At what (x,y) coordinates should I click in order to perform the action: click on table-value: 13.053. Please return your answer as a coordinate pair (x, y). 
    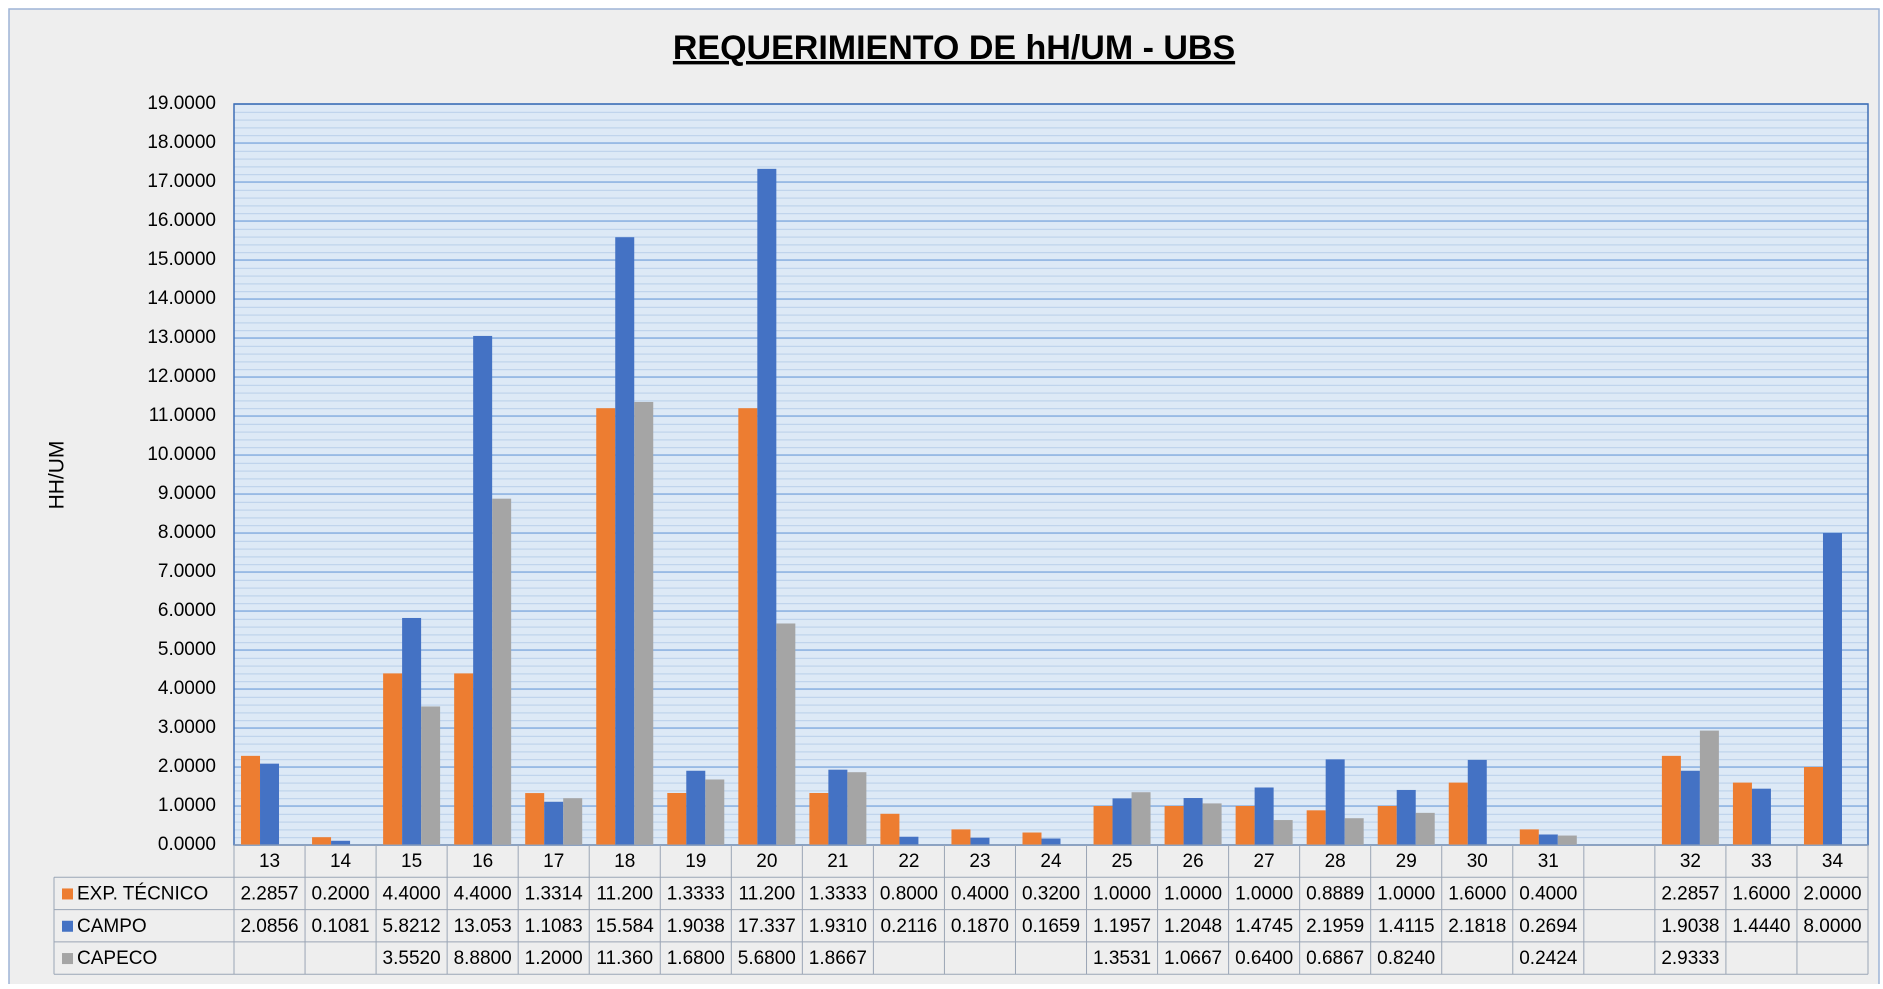
    Looking at the image, I should click on (483, 926).